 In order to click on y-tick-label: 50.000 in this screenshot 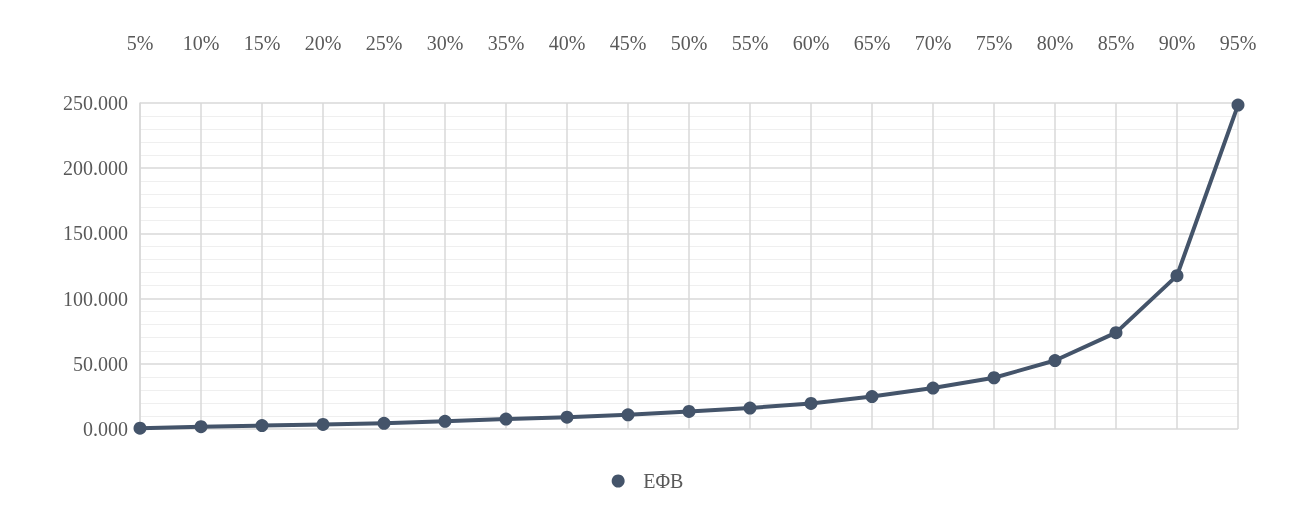, I will do `click(100, 363)`.